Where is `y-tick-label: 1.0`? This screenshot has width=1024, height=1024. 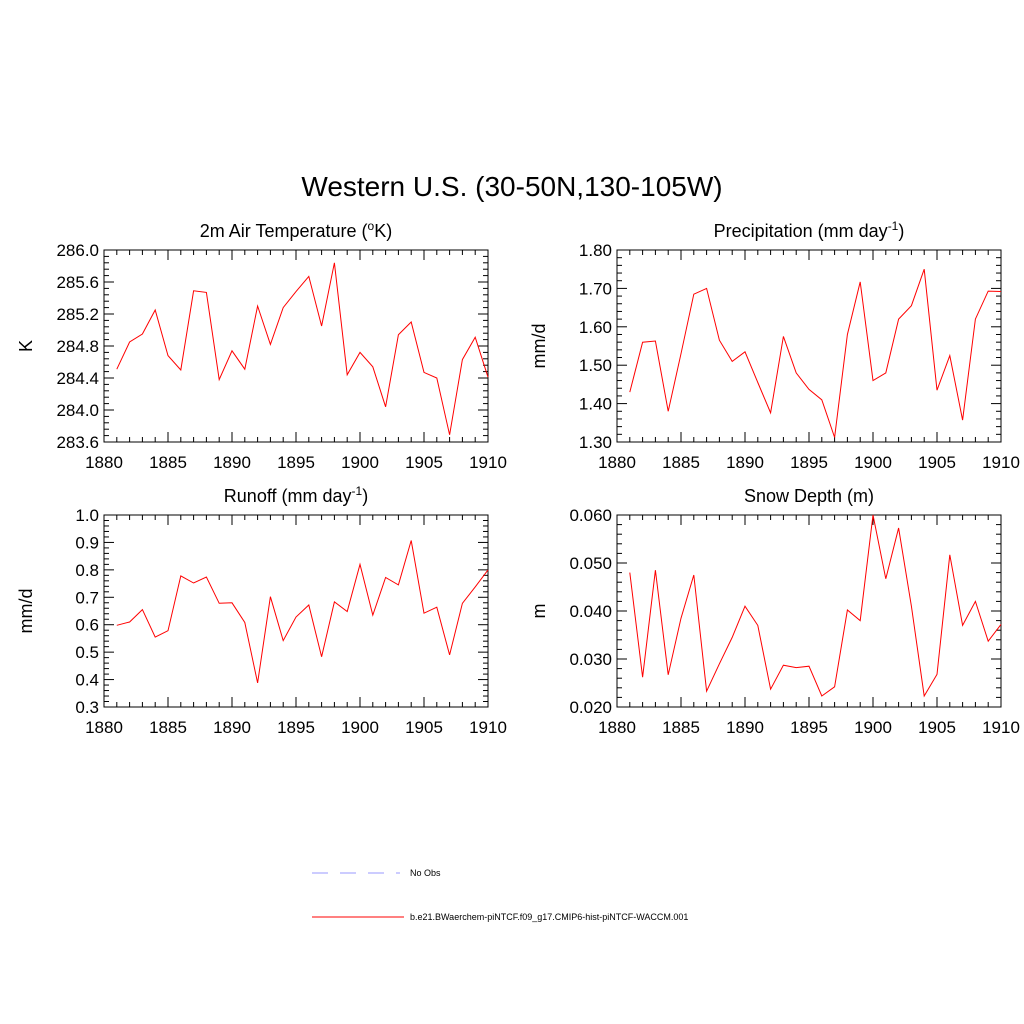
y-tick-label: 1.0 is located at coordinates (87, 515).